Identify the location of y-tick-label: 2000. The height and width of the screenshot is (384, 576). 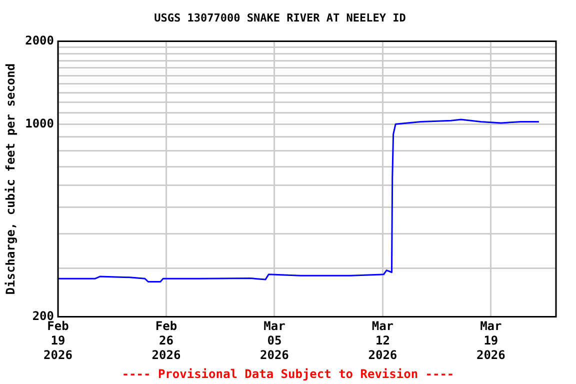
(39, 40).